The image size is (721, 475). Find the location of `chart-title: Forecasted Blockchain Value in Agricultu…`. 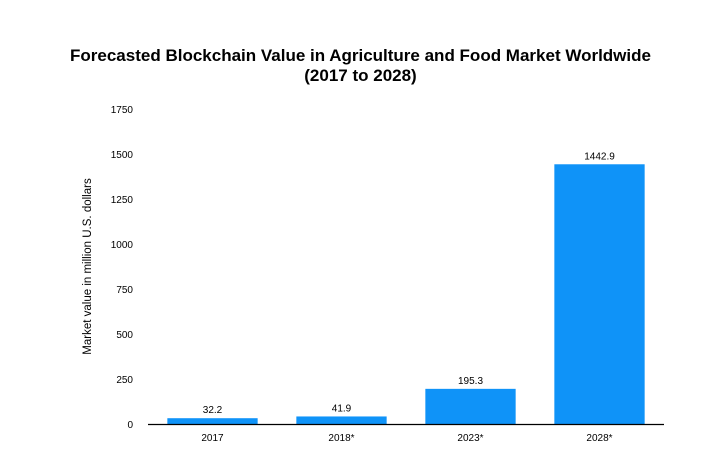

chart-title: Forecasted Blockchain Value in Agricultu… is located at coordinates (360, 66).